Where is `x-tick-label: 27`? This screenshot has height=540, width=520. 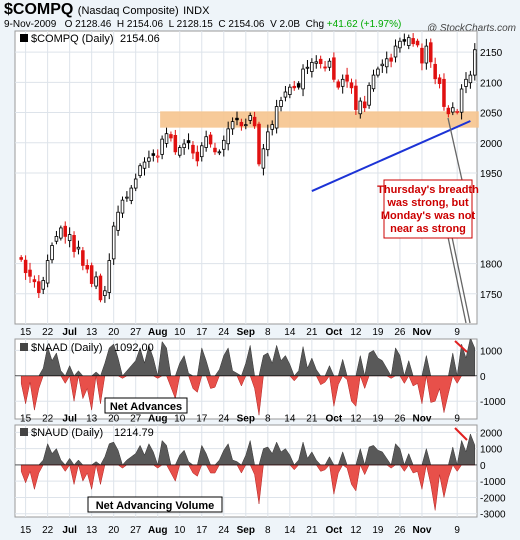
x-tick-label: 27 is located at coordinates (136, 419).